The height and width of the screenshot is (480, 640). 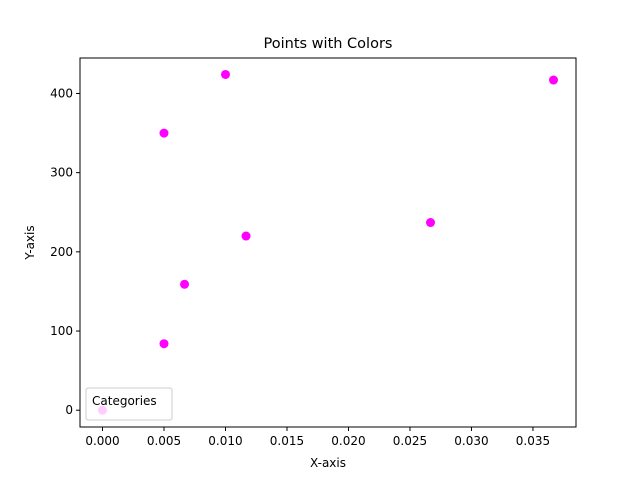 What do you see at coordinates (287, 441) in the screenshot?
I see `x-tick-label: 0.015` at bounding box center [287, 441].